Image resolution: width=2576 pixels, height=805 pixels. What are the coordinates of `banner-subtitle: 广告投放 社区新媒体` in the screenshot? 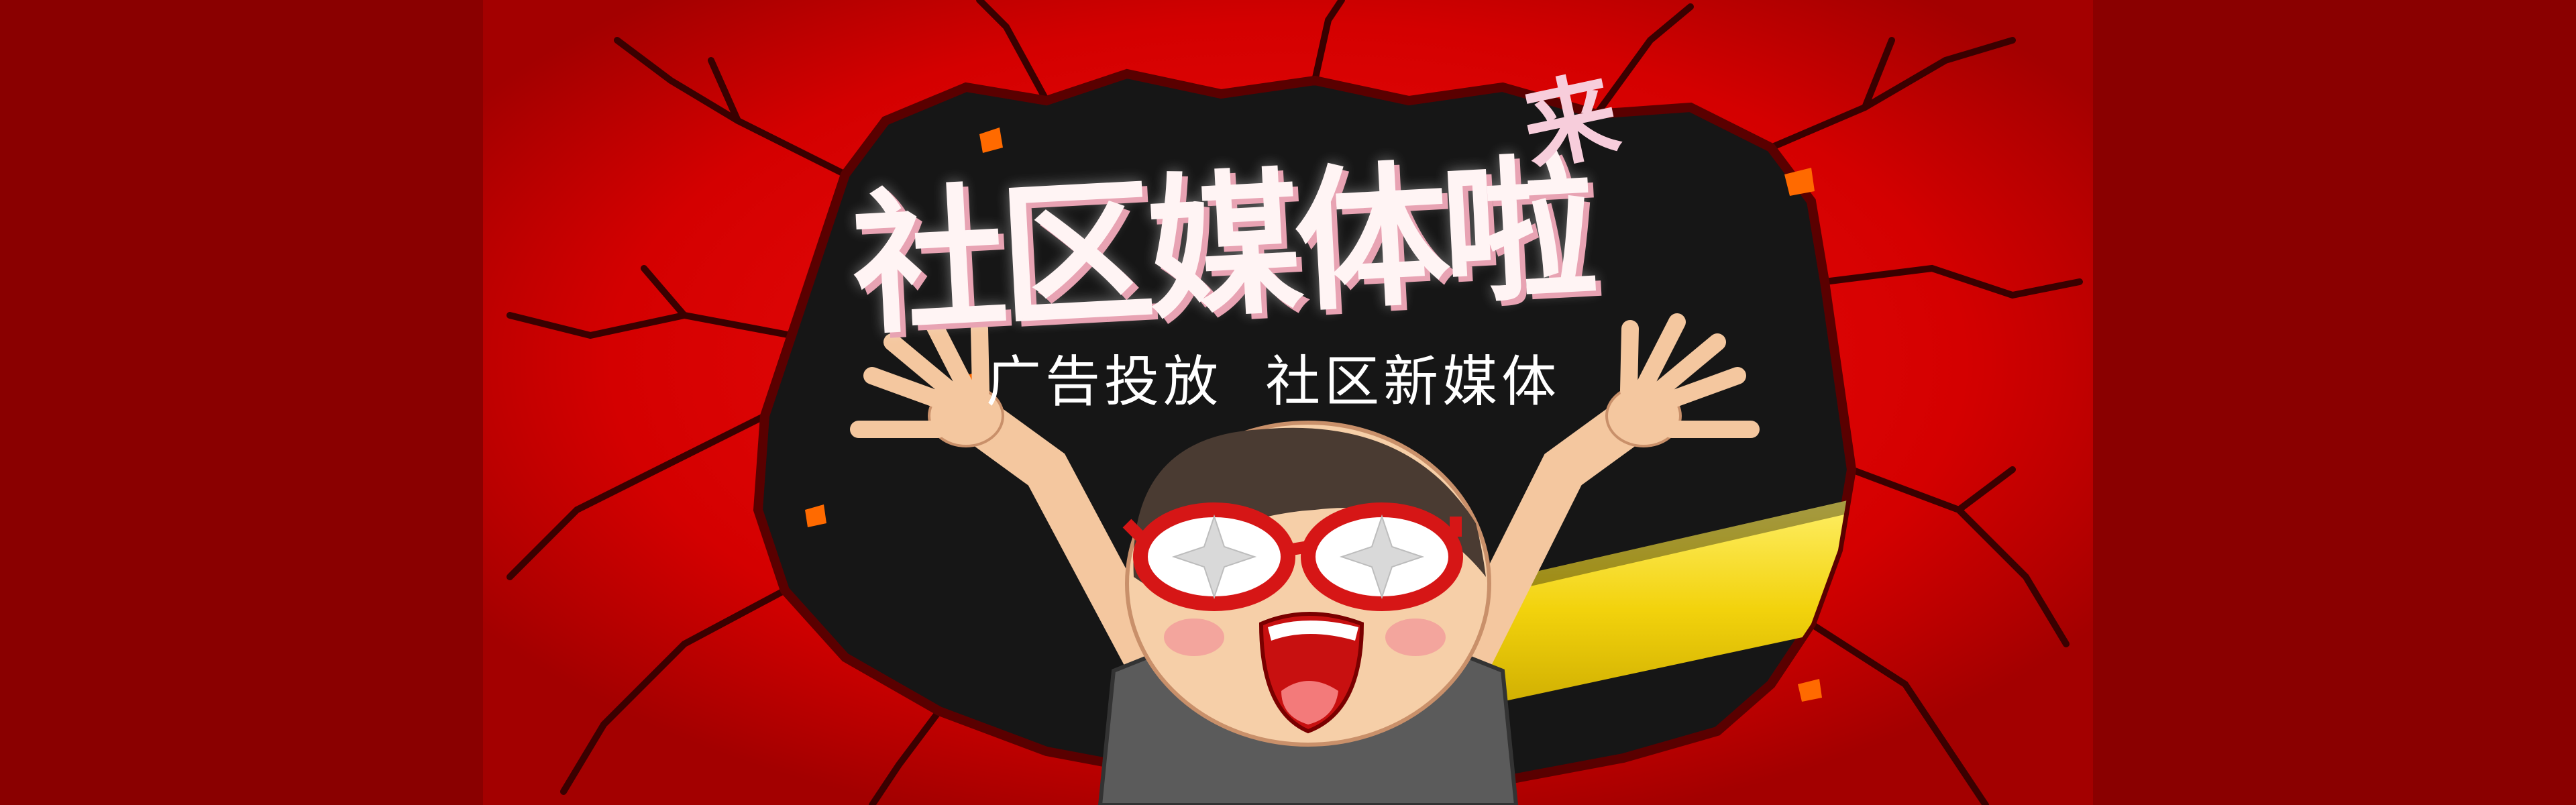 It's located at (1273, 382).